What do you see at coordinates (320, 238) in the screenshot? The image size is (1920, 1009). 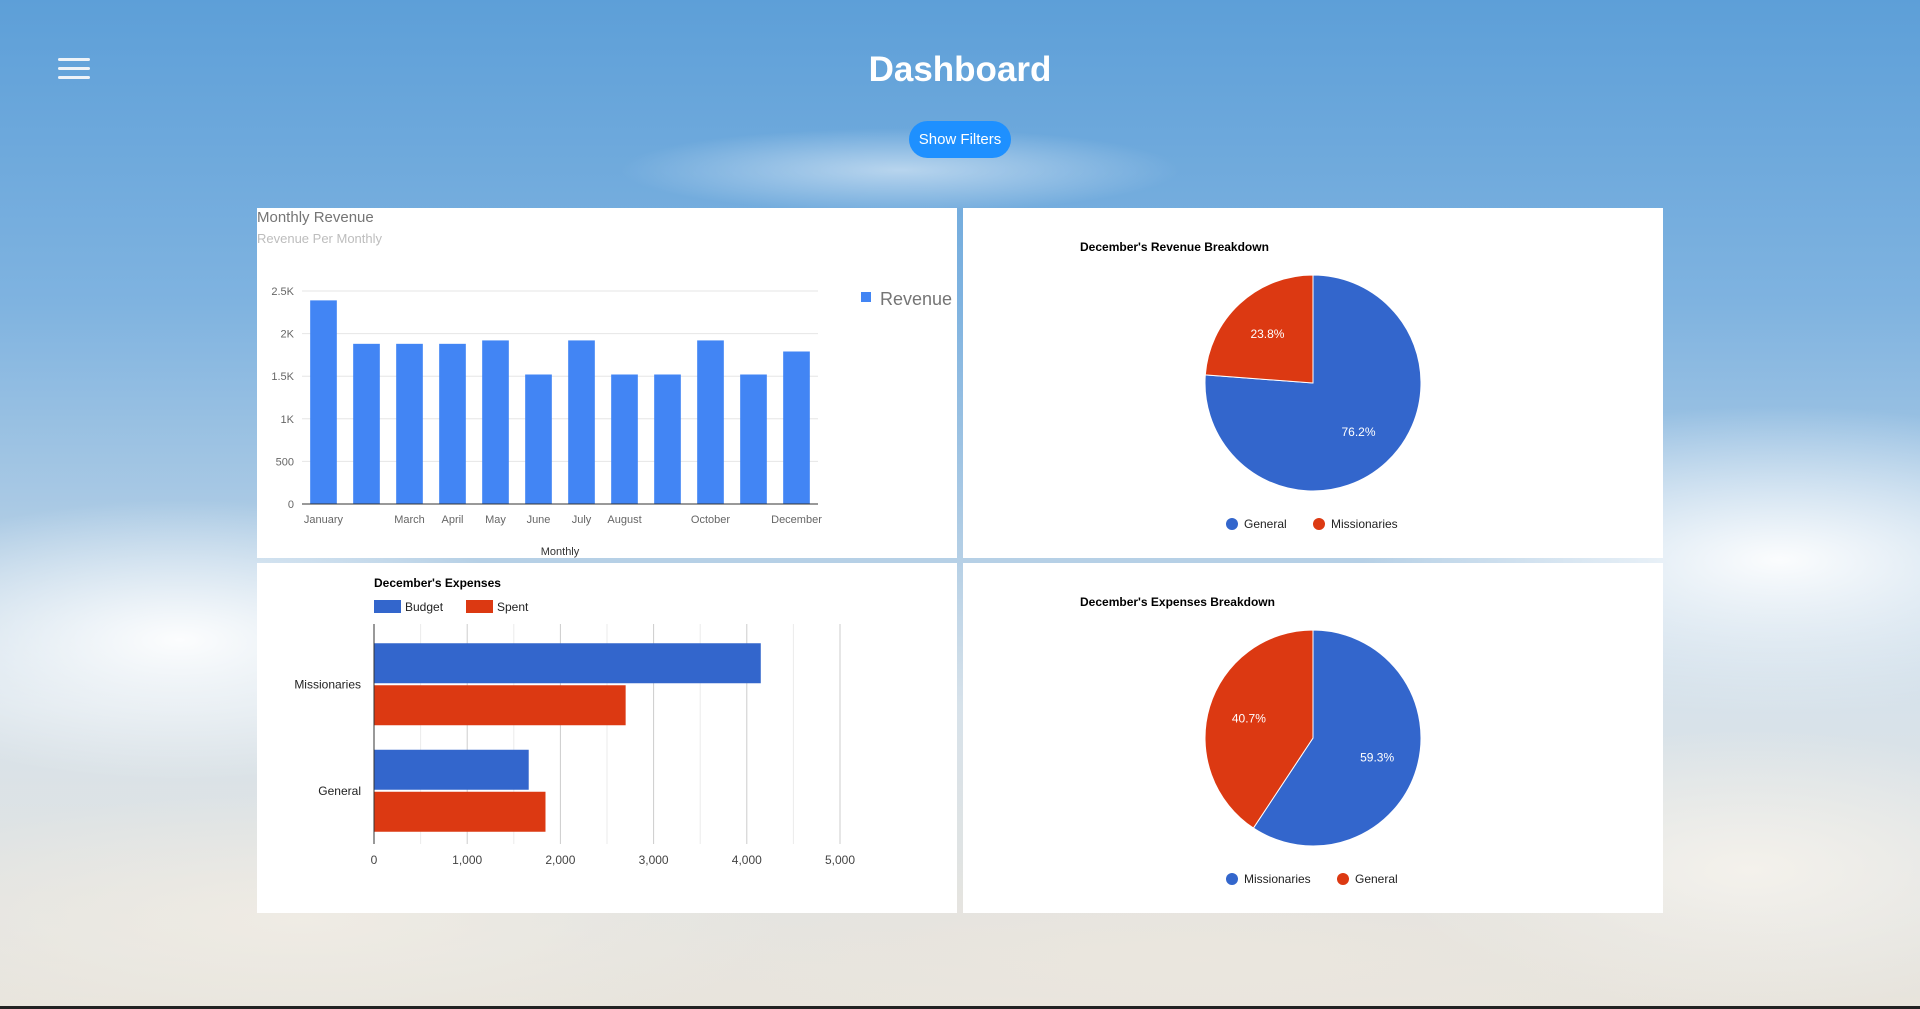 I see `chart-subtitle: Revenue Per Monthly` at bounding box center [320, 238].